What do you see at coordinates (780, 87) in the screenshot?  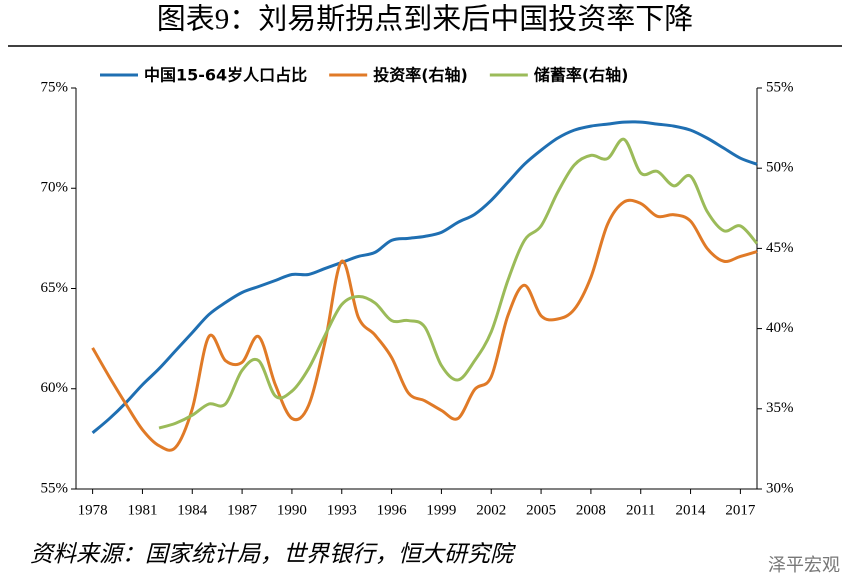 I see `y2-tick-label: 55%` at bounding box center [780, 87].